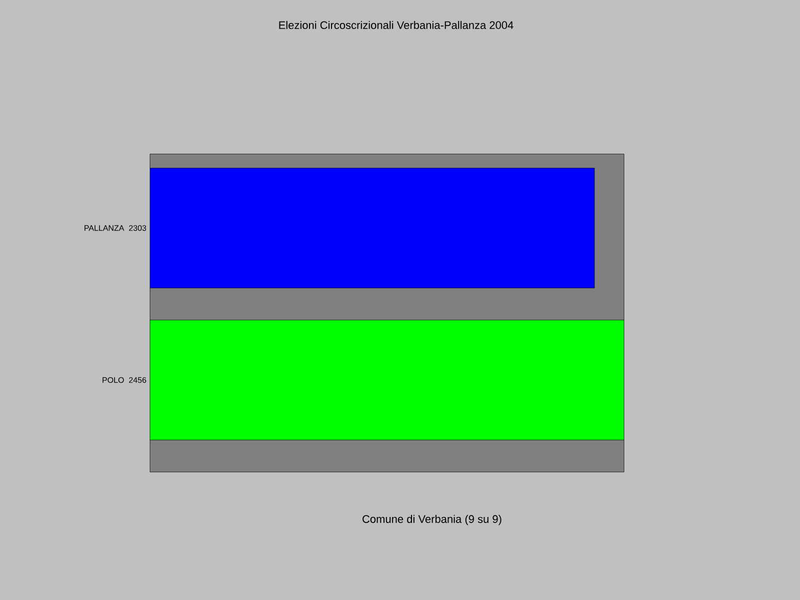  I want to click on x-axis-title: Comune di Verbania (9 su 9), so click(432, 520).